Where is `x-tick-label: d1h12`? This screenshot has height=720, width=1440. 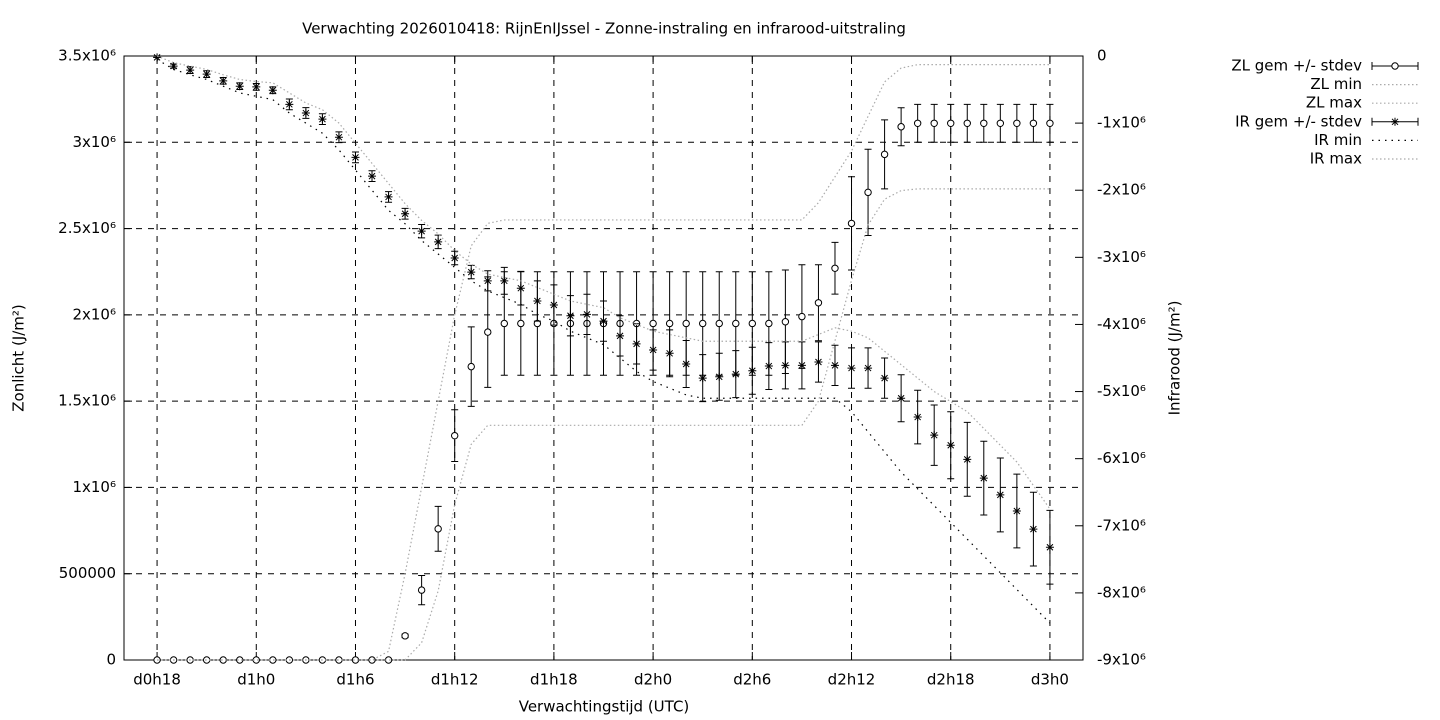 x-tick-label: d1h12 is located at coordinates (455, 680).